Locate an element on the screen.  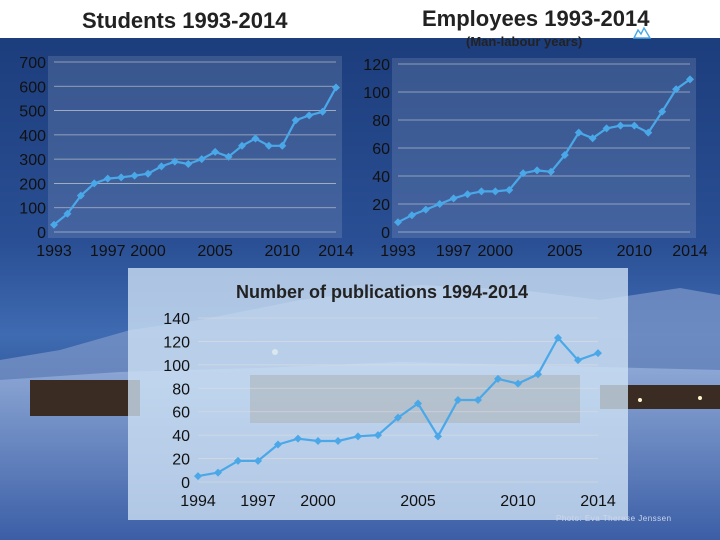
employees-x-tick-label: 2014 is located at coordinates (690, 251).